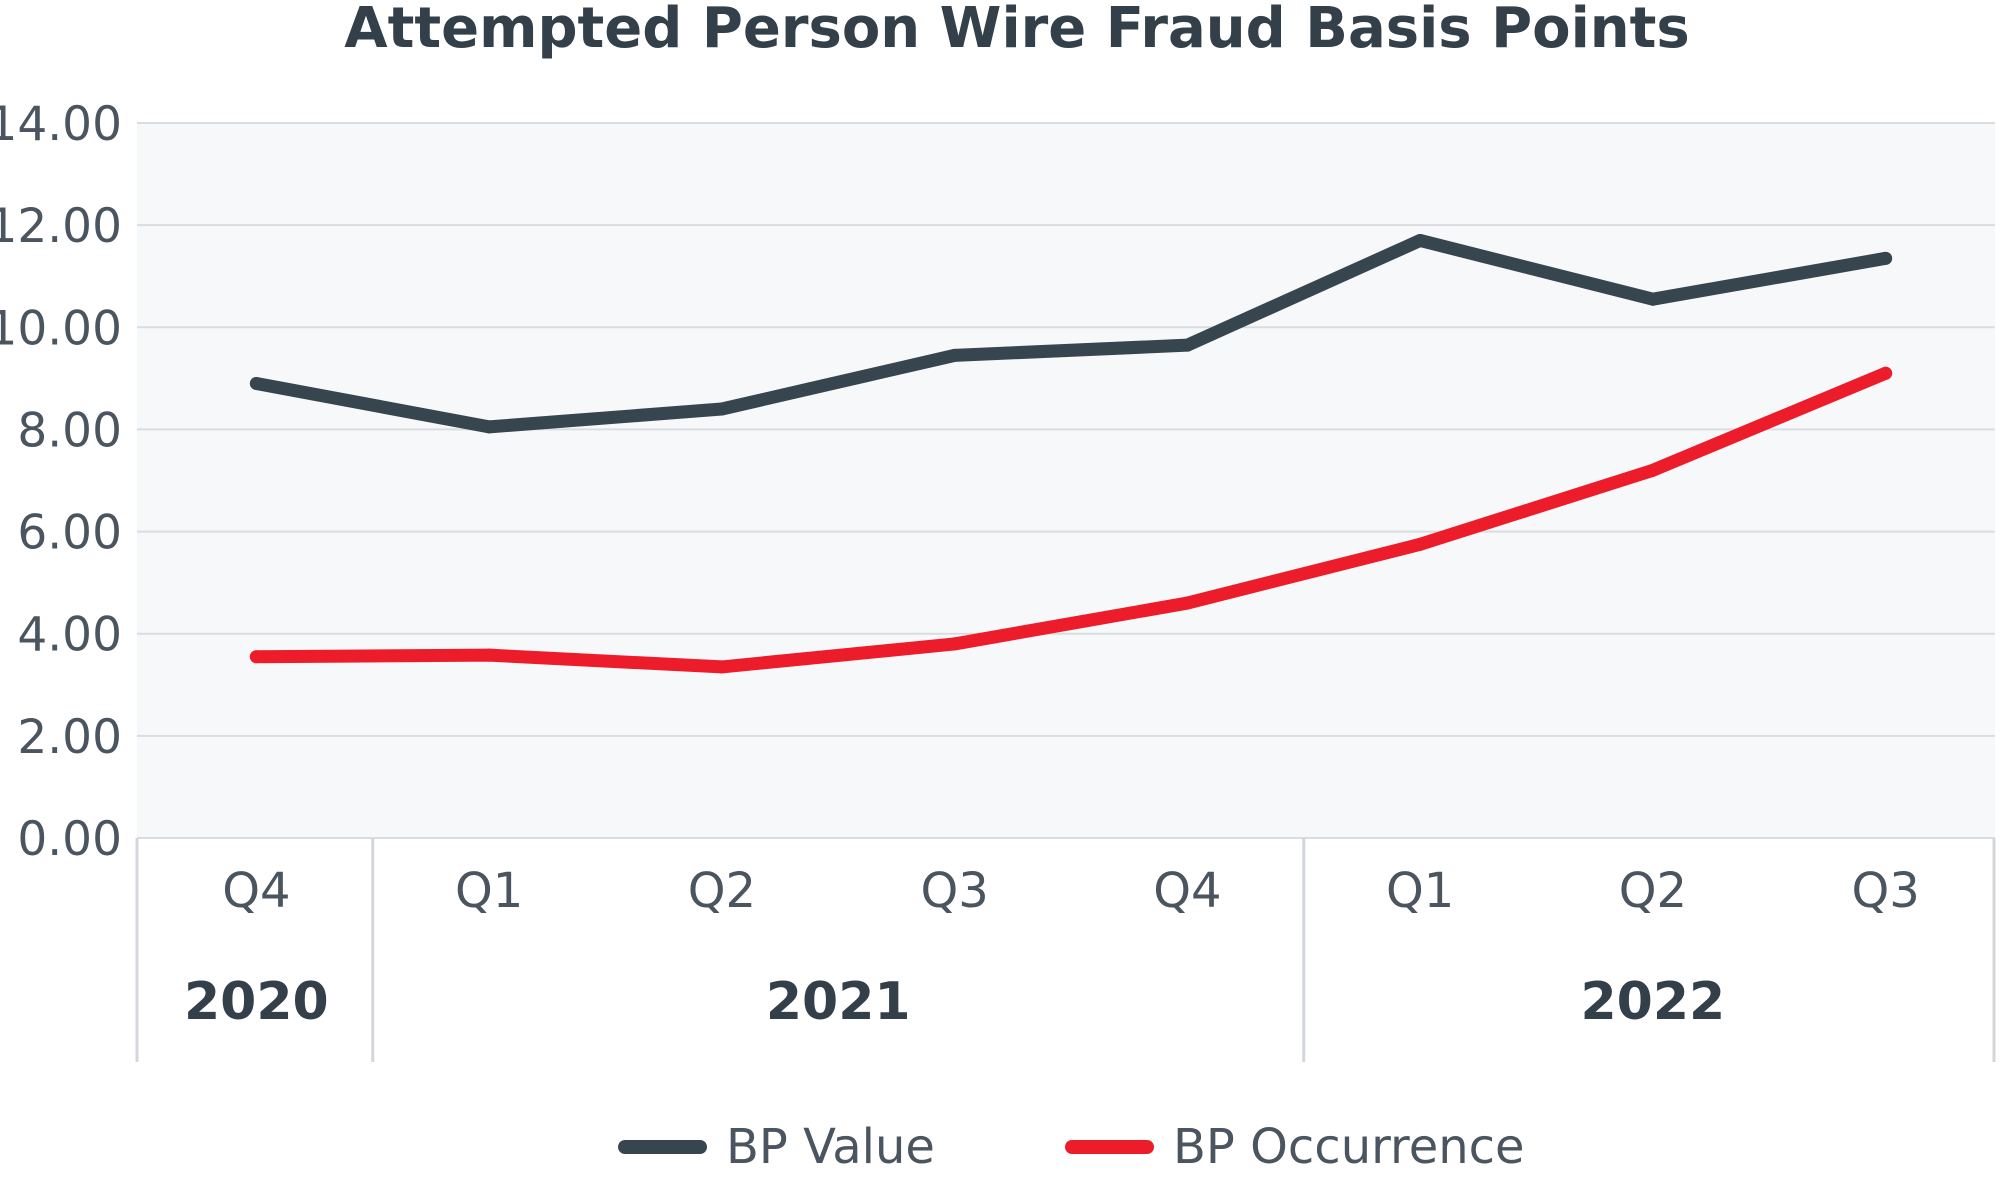  I want to click on chart-title: Attempted Person Wire Fraud Basis Points, so click(1017, 30).